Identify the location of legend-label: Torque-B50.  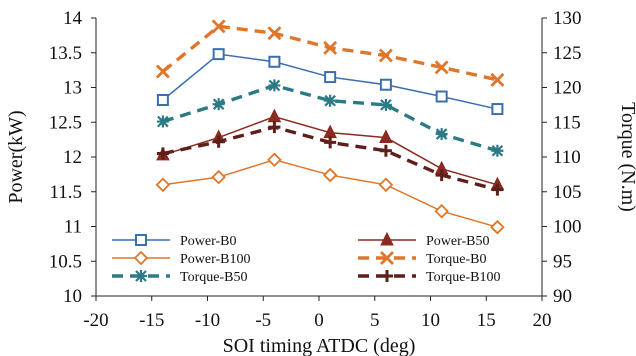
(213, 277).